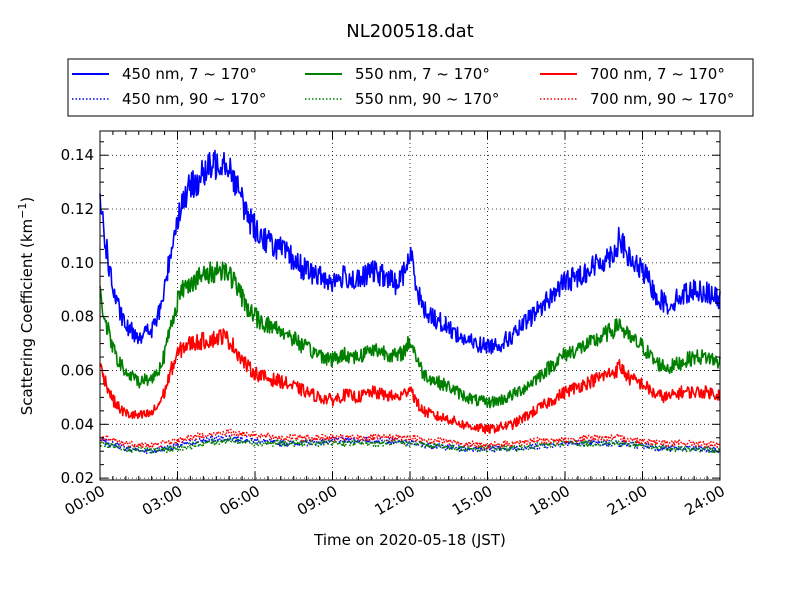 Image resolution: width=800 pixels, height=600 pixels. What do you see at coordinates (705, 500) in the screenshot?
I see `x-tick-label: 24:00` at bounding box center [705, 500].